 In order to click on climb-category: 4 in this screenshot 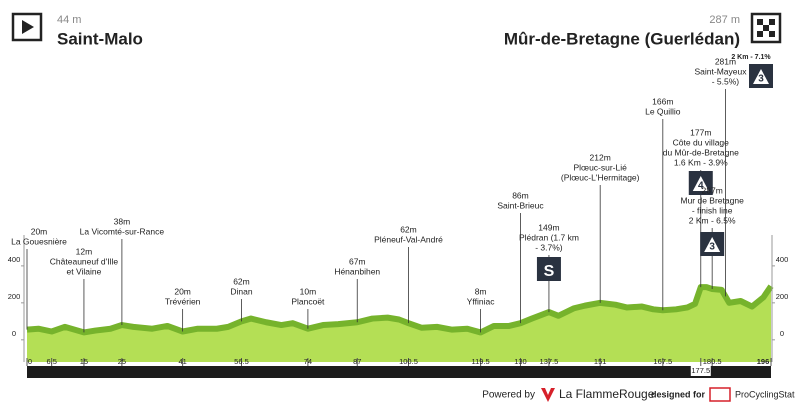, I will do `click(701, 186)`.